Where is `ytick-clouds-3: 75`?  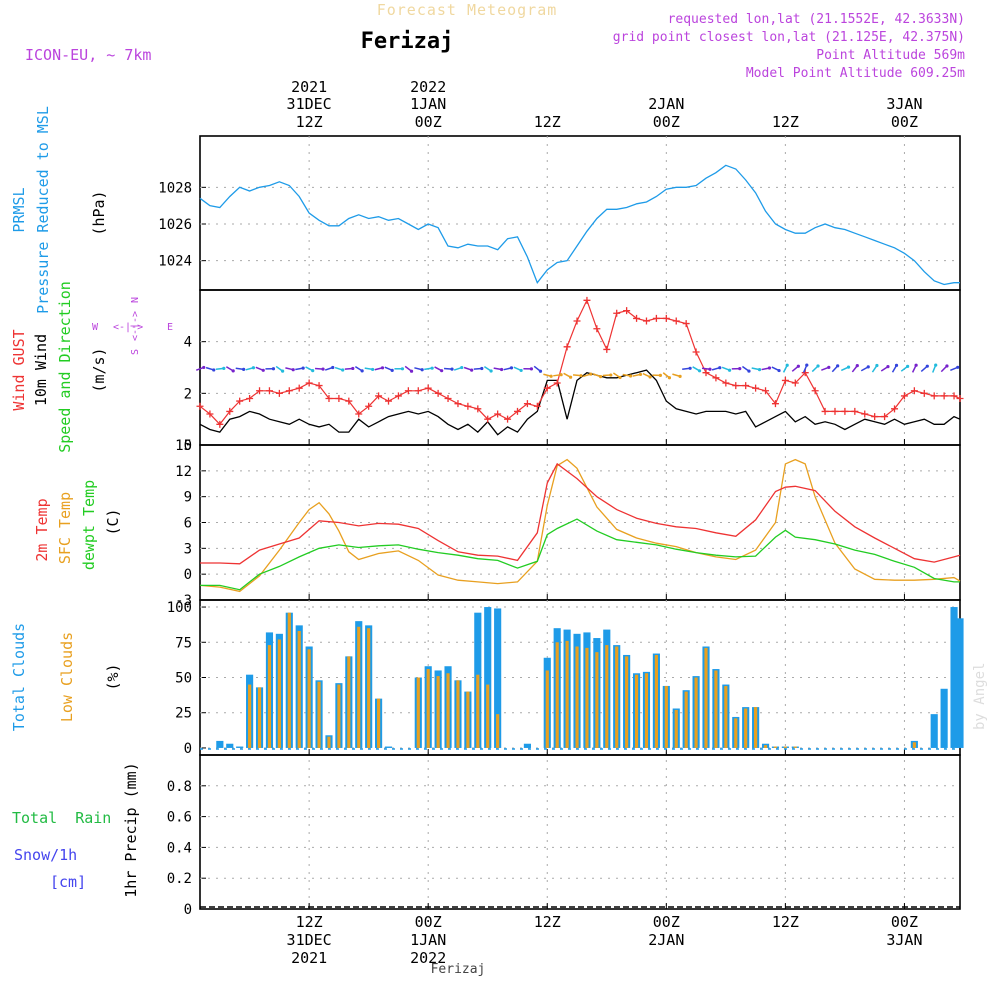 ytick-clouds-3: 75 is located at coordinates (183, 643).